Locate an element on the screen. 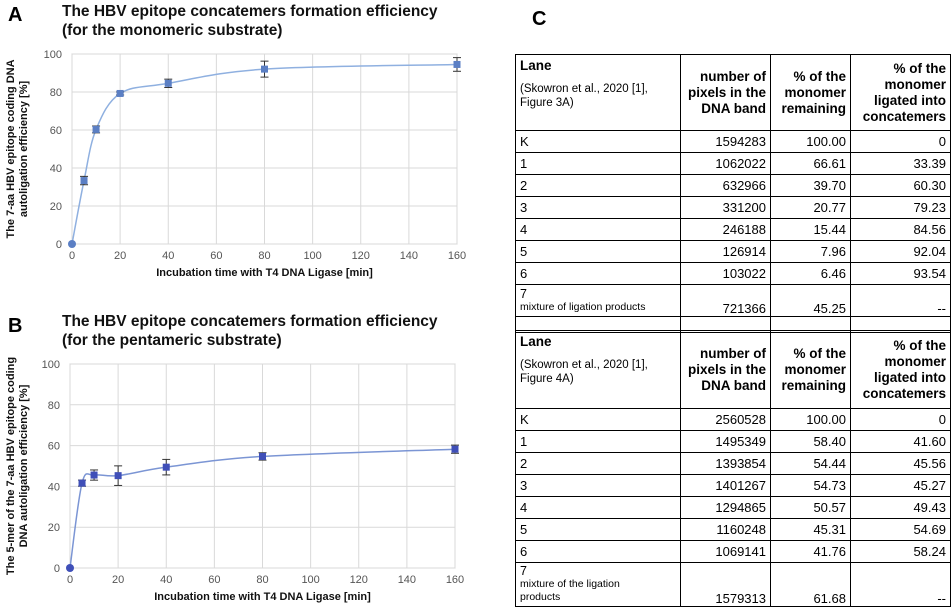 The image size is (952, 616). panel-letter-a: A is located at coordinates (15, 15).